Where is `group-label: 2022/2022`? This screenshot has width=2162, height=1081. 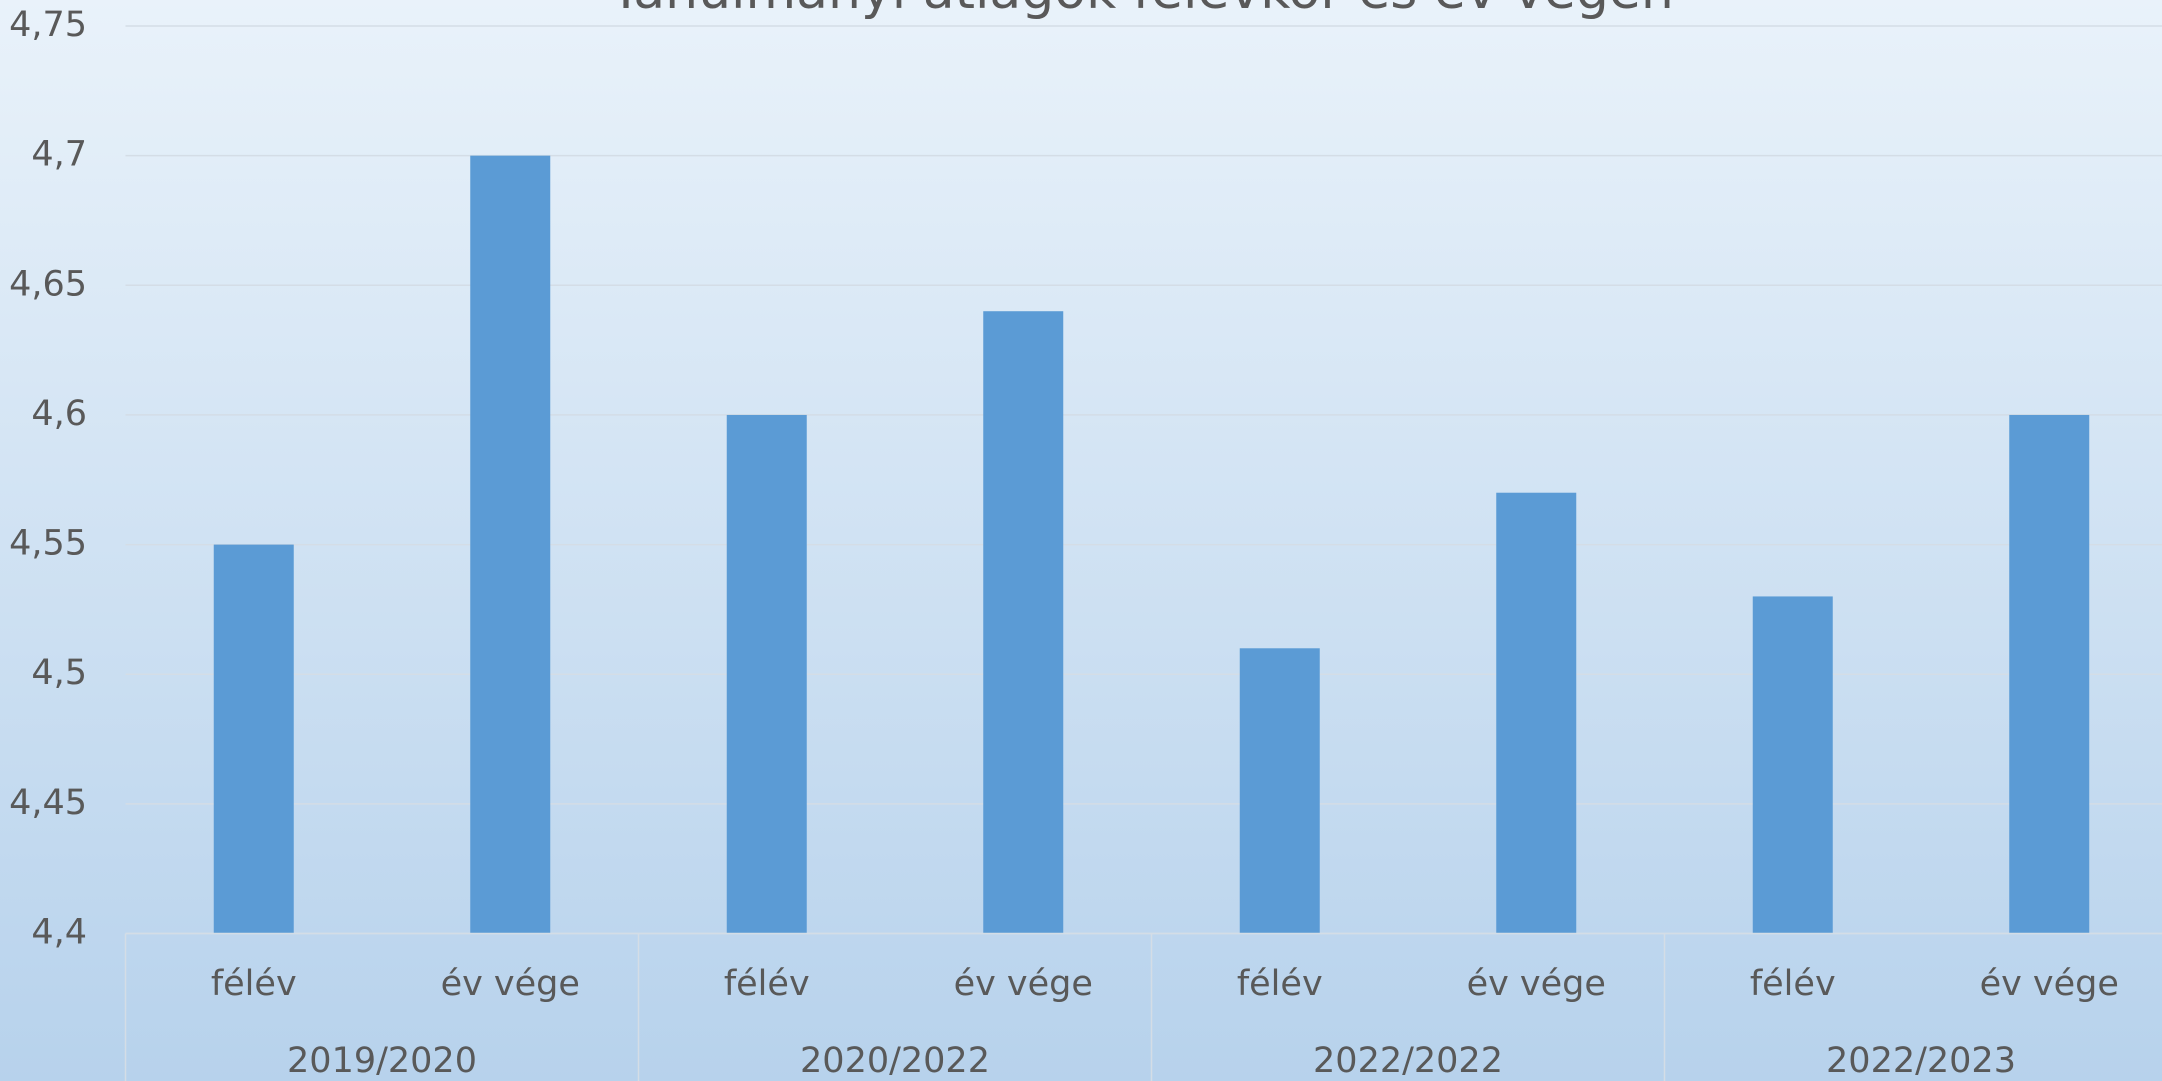
group-label: 2022/2022 is located at coordinates (1408, 1061).